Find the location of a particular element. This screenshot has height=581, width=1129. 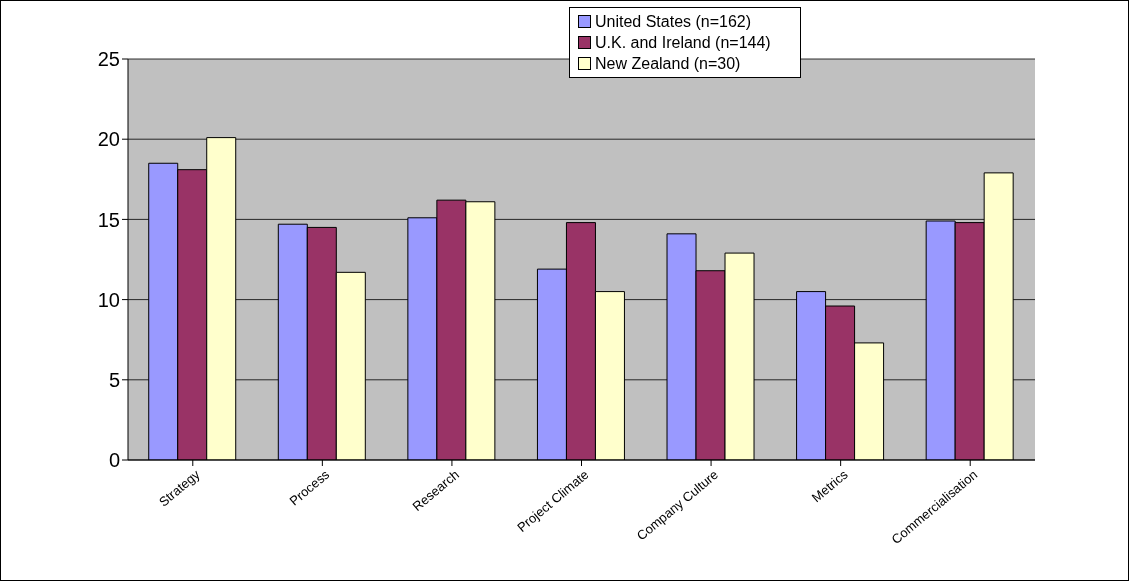

legend-label: U.K. and Ireland (n=144) is located at coordinates (683, 42).